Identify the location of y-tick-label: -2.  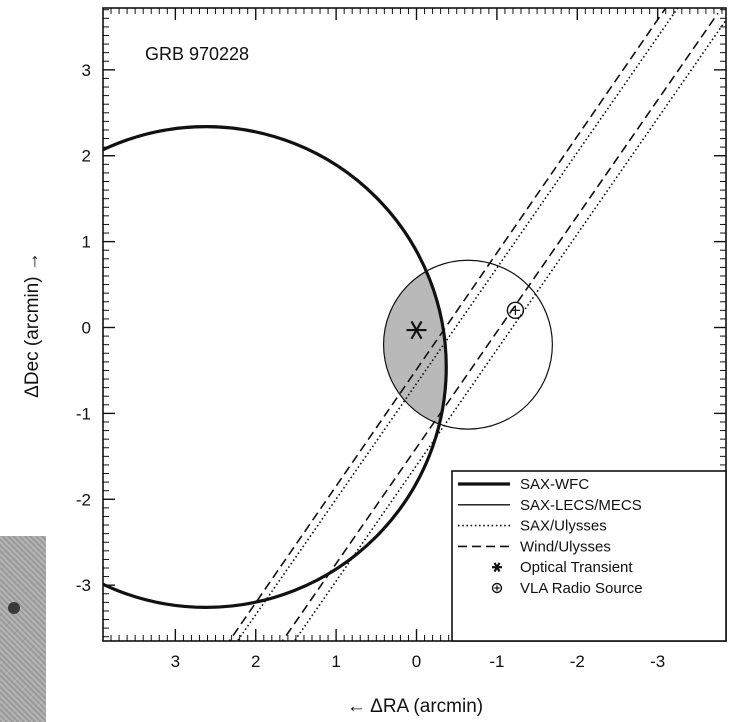
(83, 499).